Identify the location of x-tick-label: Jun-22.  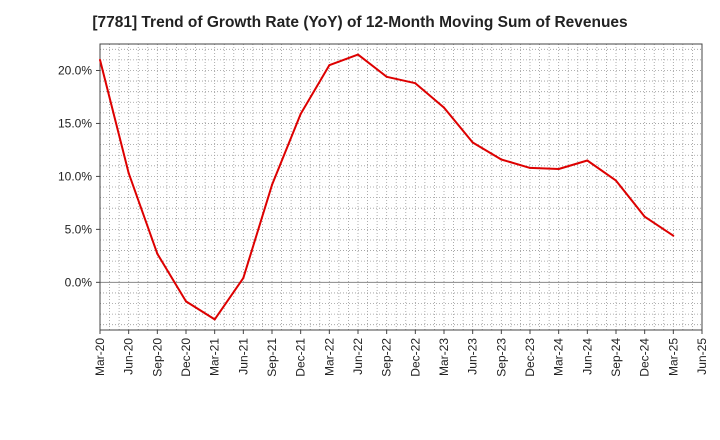
(358, 356).